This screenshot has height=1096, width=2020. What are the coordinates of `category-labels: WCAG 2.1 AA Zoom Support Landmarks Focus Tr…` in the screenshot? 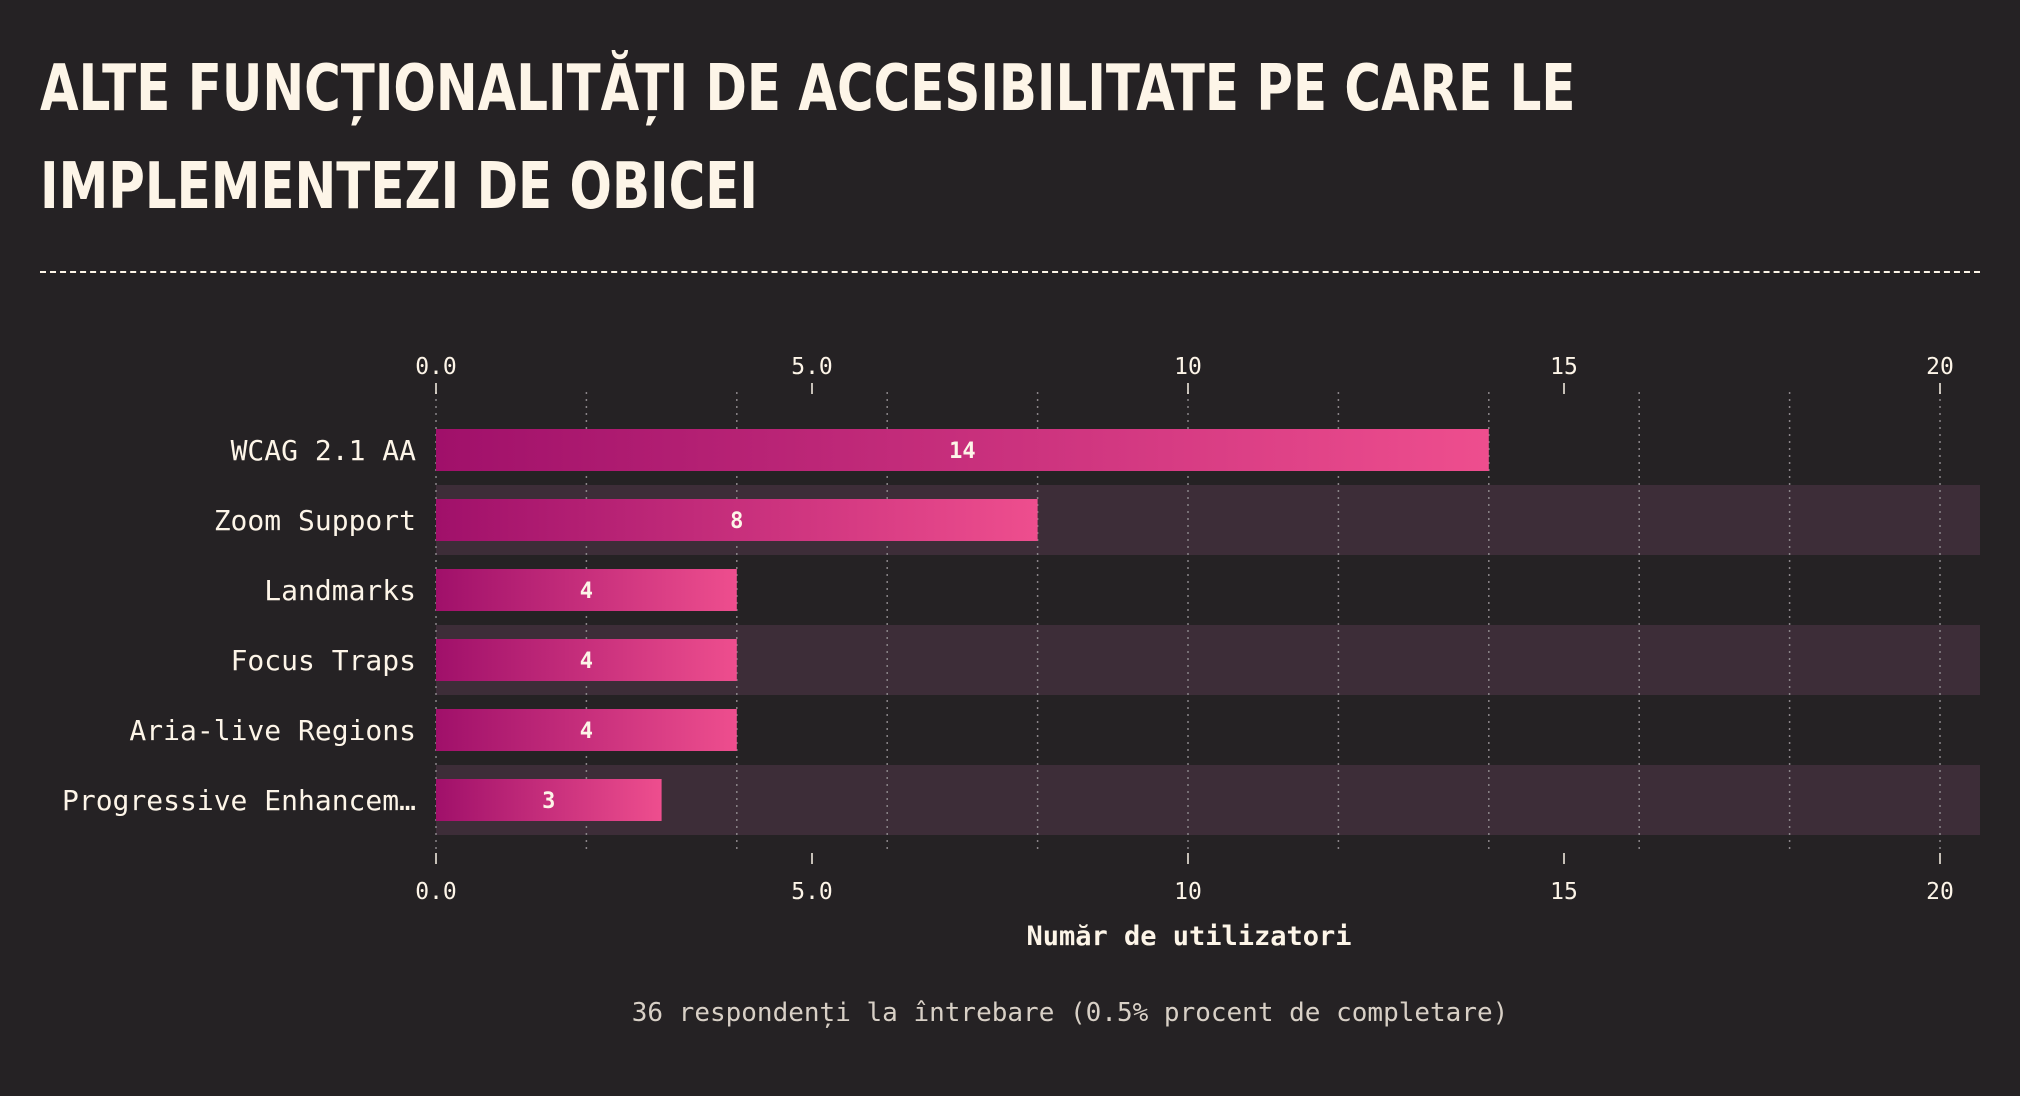 It's located at (239, 625).